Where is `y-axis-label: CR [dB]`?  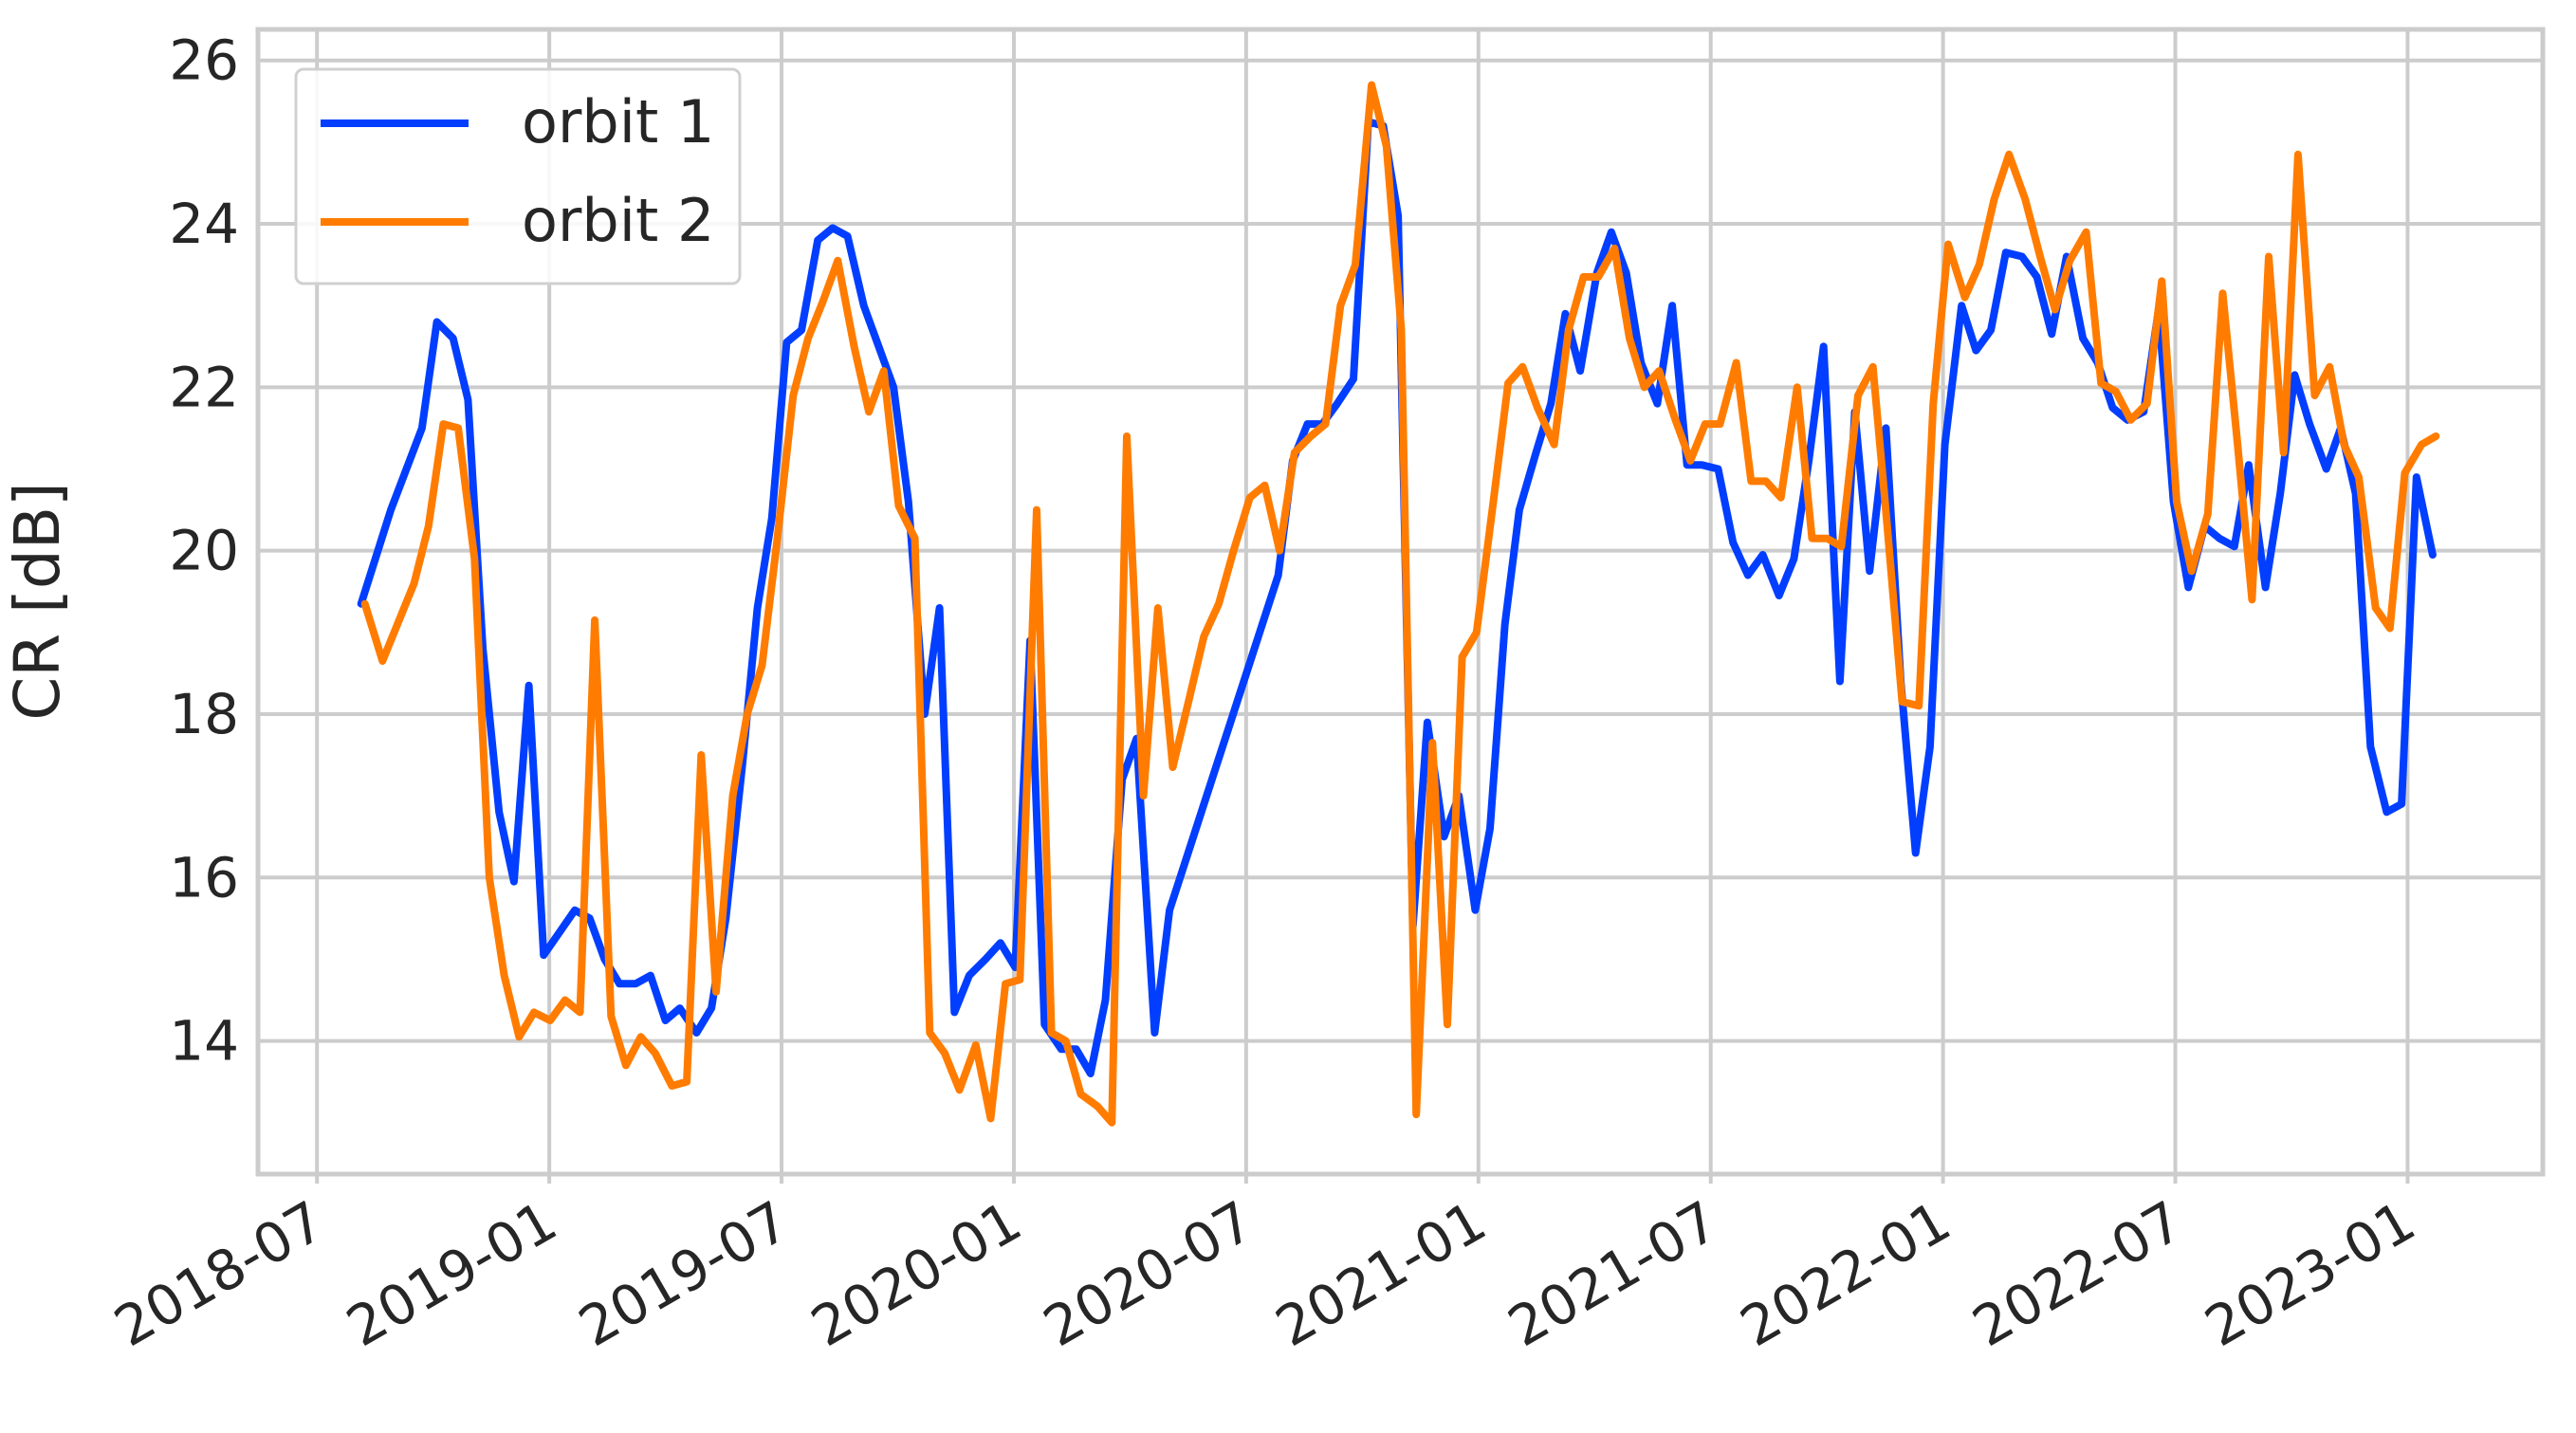
y-axis-label: CR [dB] is located at coordinates (37, 601).